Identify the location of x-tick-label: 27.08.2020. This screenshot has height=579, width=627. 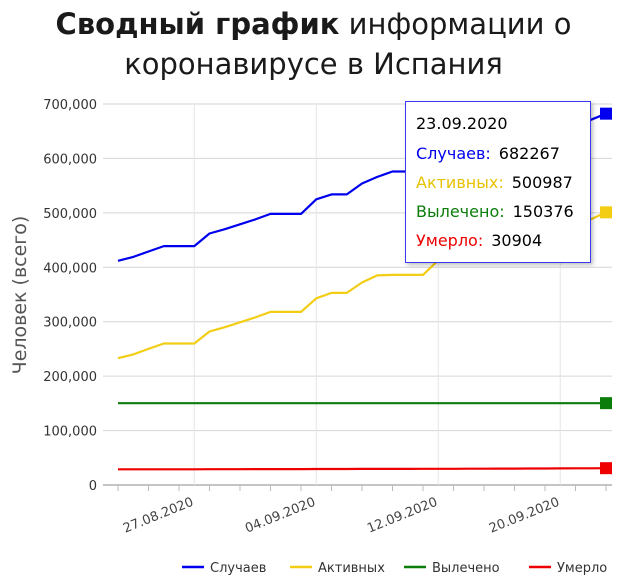
(158, 516).